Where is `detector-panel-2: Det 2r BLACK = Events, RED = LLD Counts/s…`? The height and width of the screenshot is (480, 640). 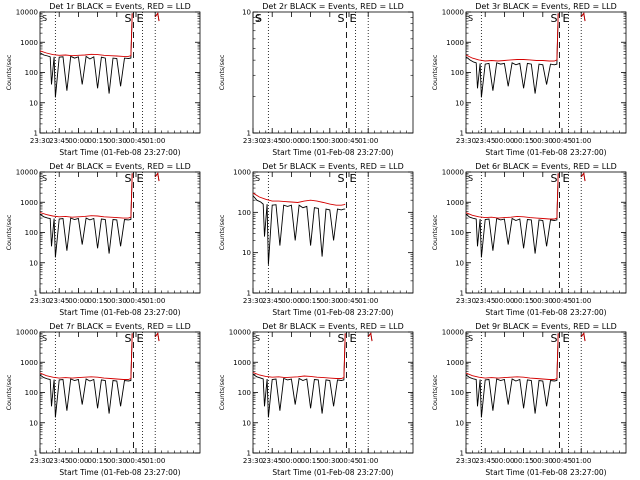
detector-panel-2: Det 2r BLACK = Events, RED = LLD Counts/s… is located at coordinates (316, 79).